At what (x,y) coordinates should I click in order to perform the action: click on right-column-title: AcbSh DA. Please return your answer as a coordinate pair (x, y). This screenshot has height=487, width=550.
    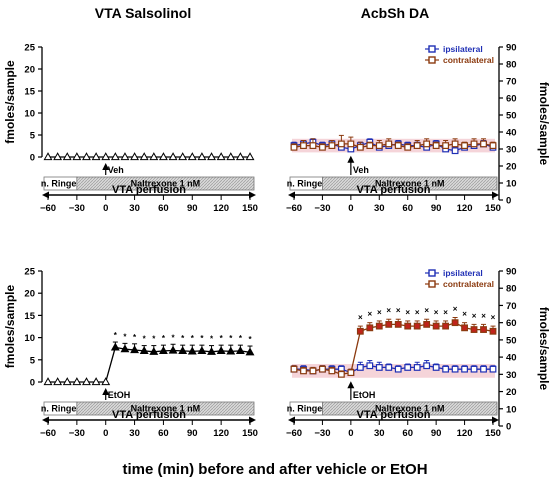
    Looking at the image, I should click on (395, 13).